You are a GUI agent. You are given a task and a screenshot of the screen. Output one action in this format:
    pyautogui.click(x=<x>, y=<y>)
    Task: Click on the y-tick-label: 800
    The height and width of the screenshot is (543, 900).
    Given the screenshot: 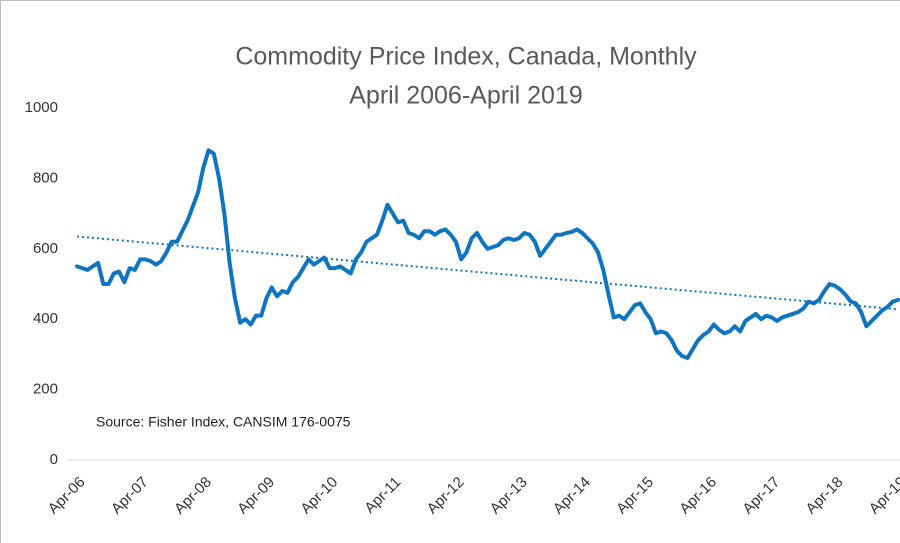 What is the action you would take?
    pyautogui.click(x=45, y=177)
    